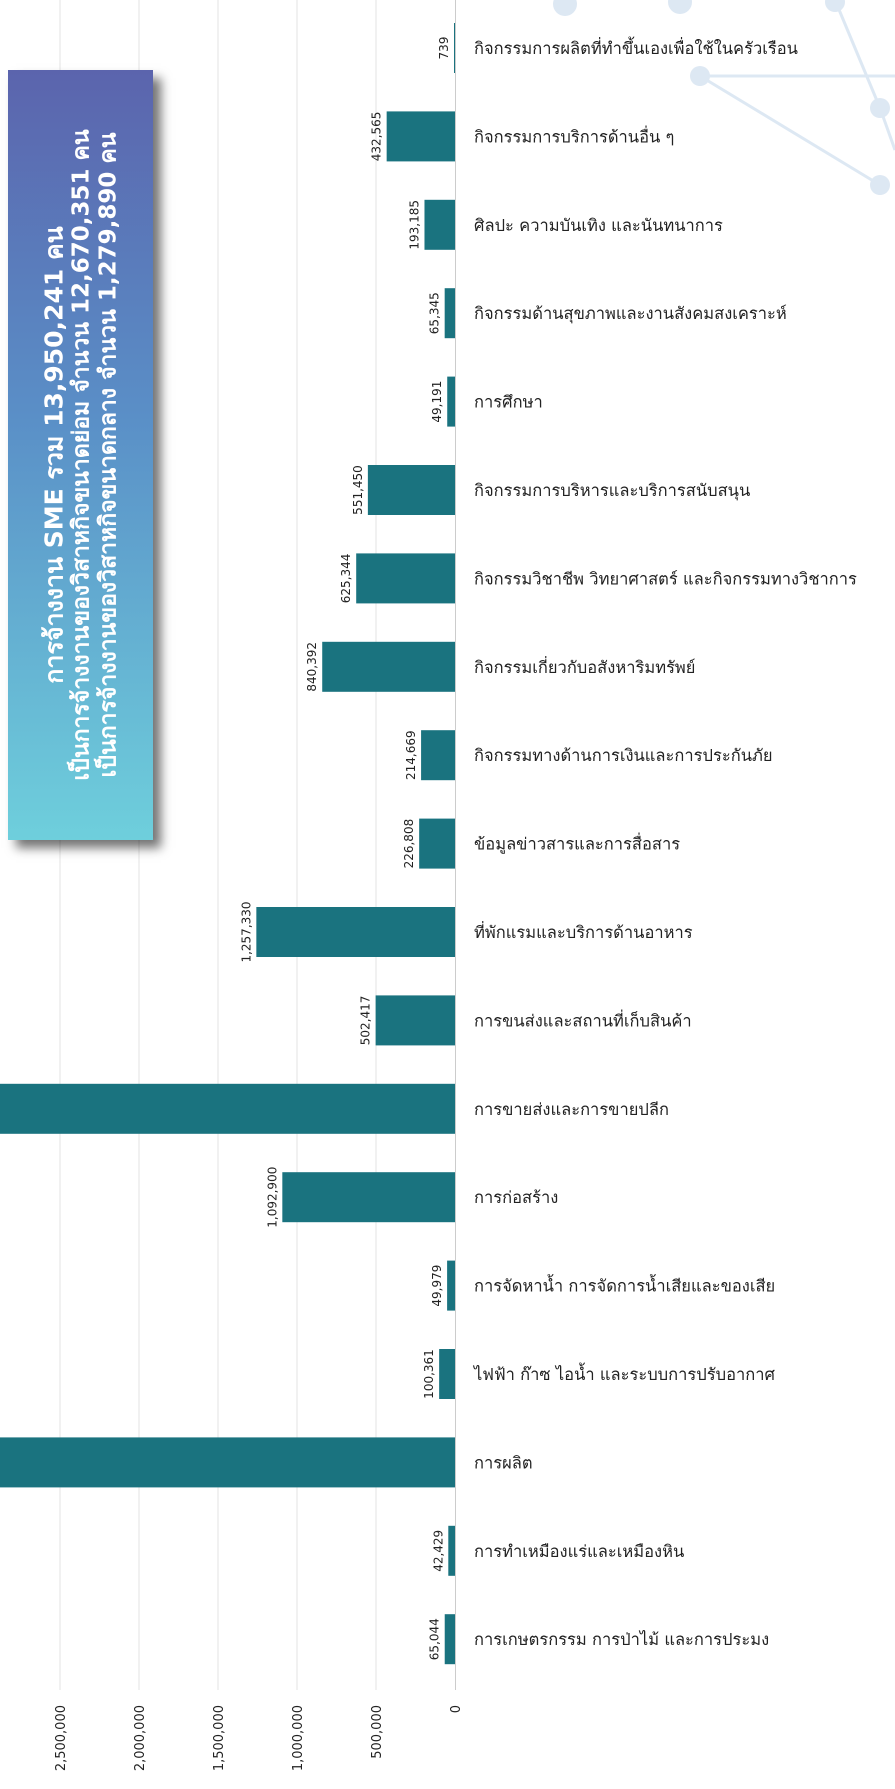 The height and width of the screenshot is (1789, 895). I want to click on category-label: กิจกรรมการบริการด้านอื่น ๆ, so click(574, 135).